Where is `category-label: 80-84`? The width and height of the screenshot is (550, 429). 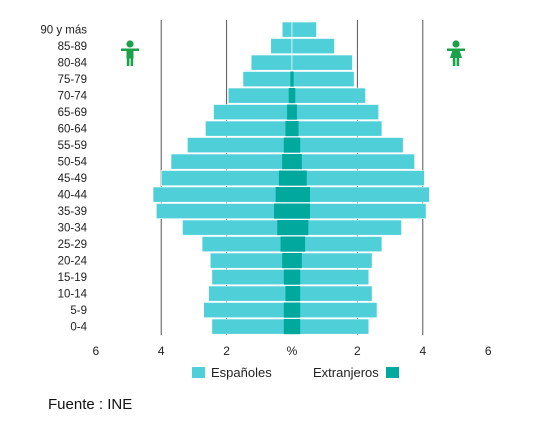
category-label: 80-84 is located at coordinates (73, 64).